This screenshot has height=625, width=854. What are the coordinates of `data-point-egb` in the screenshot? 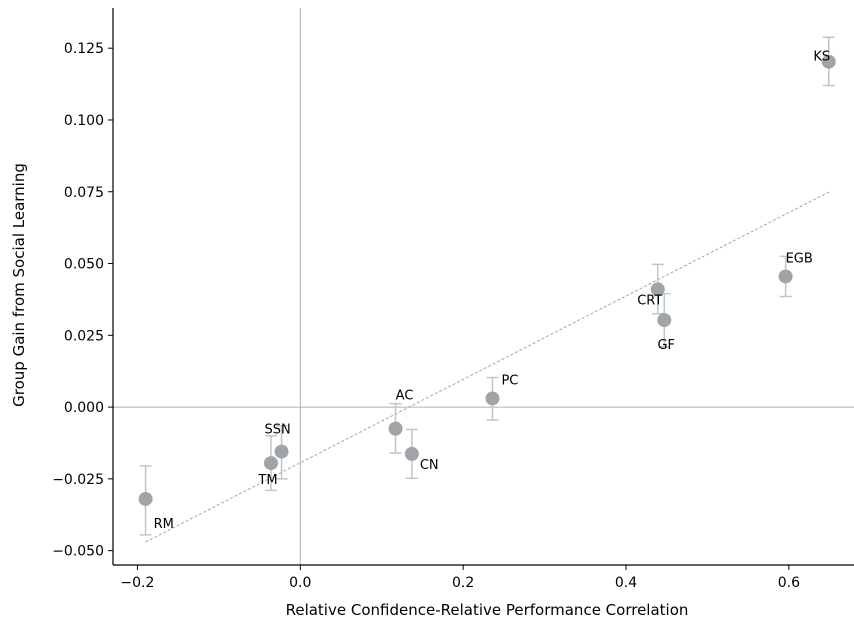 It's located at (785, 276).